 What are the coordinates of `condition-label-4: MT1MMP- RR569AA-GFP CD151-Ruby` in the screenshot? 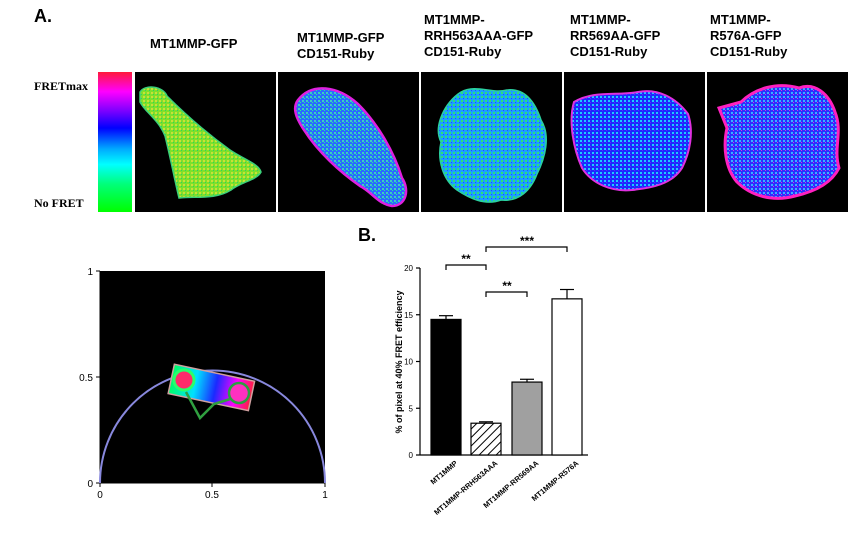 It's located at (615, 35).